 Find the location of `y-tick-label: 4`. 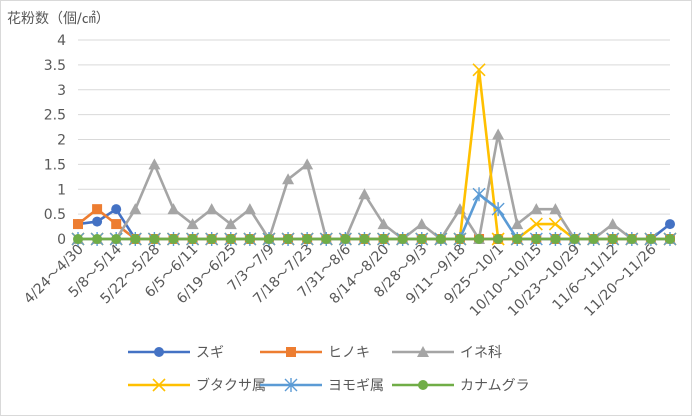

y-tick-label: 4 is located at coordinates (61, 41).